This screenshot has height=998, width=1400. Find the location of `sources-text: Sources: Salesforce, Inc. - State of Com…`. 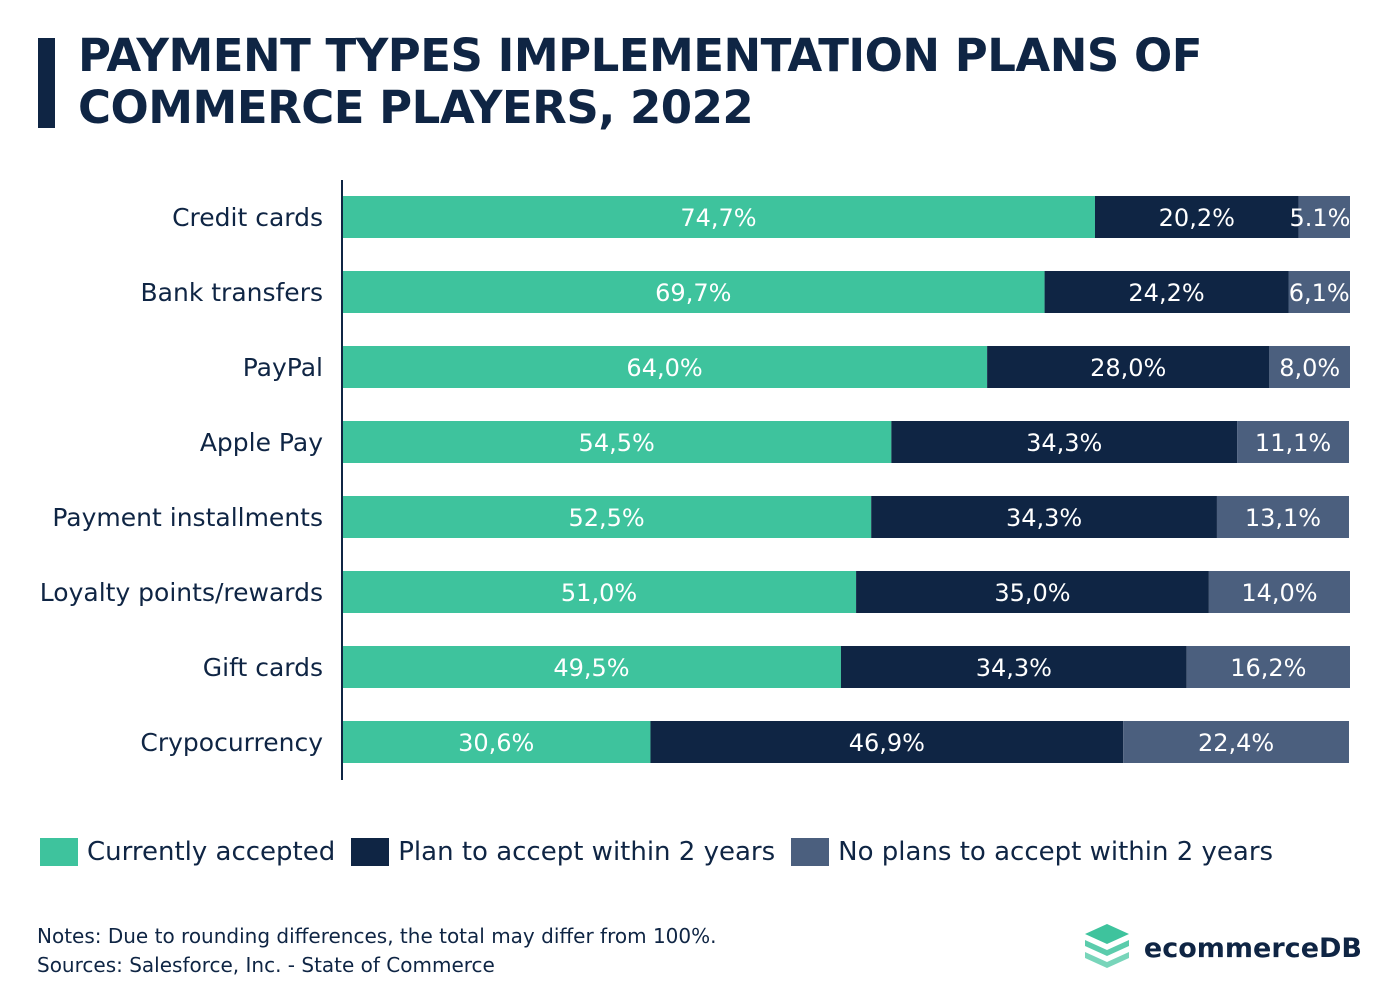

sources-text: Sources: Salesforce, Inc. - State of Com… is located at coordinates (266, 965).